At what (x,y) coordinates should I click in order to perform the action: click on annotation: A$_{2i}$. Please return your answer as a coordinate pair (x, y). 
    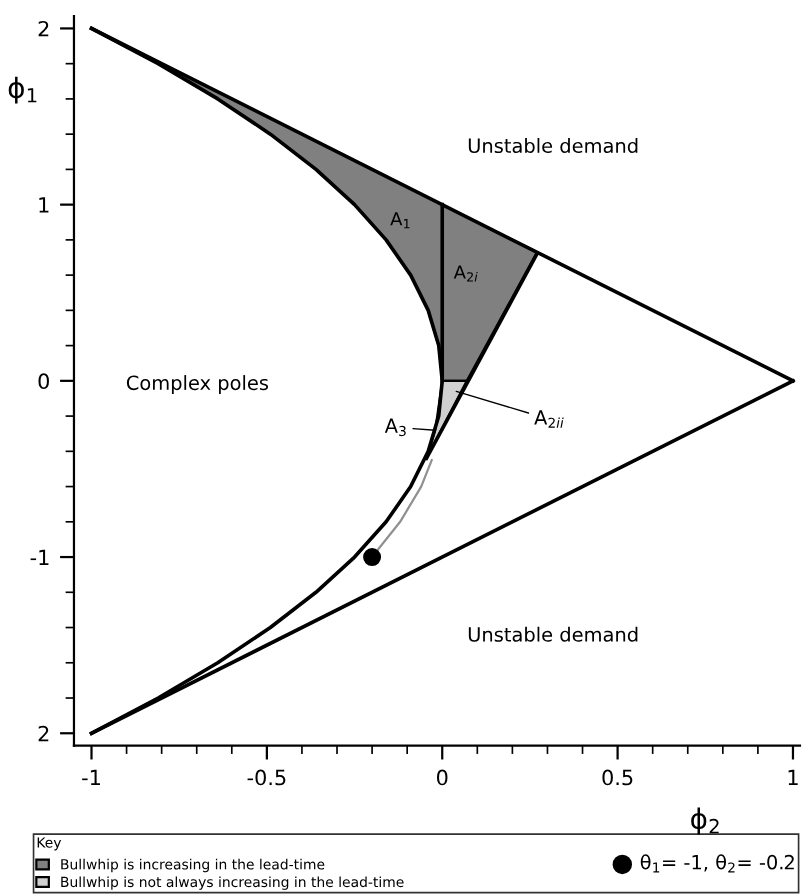
    Looking at the image, I should click on (465, 273).